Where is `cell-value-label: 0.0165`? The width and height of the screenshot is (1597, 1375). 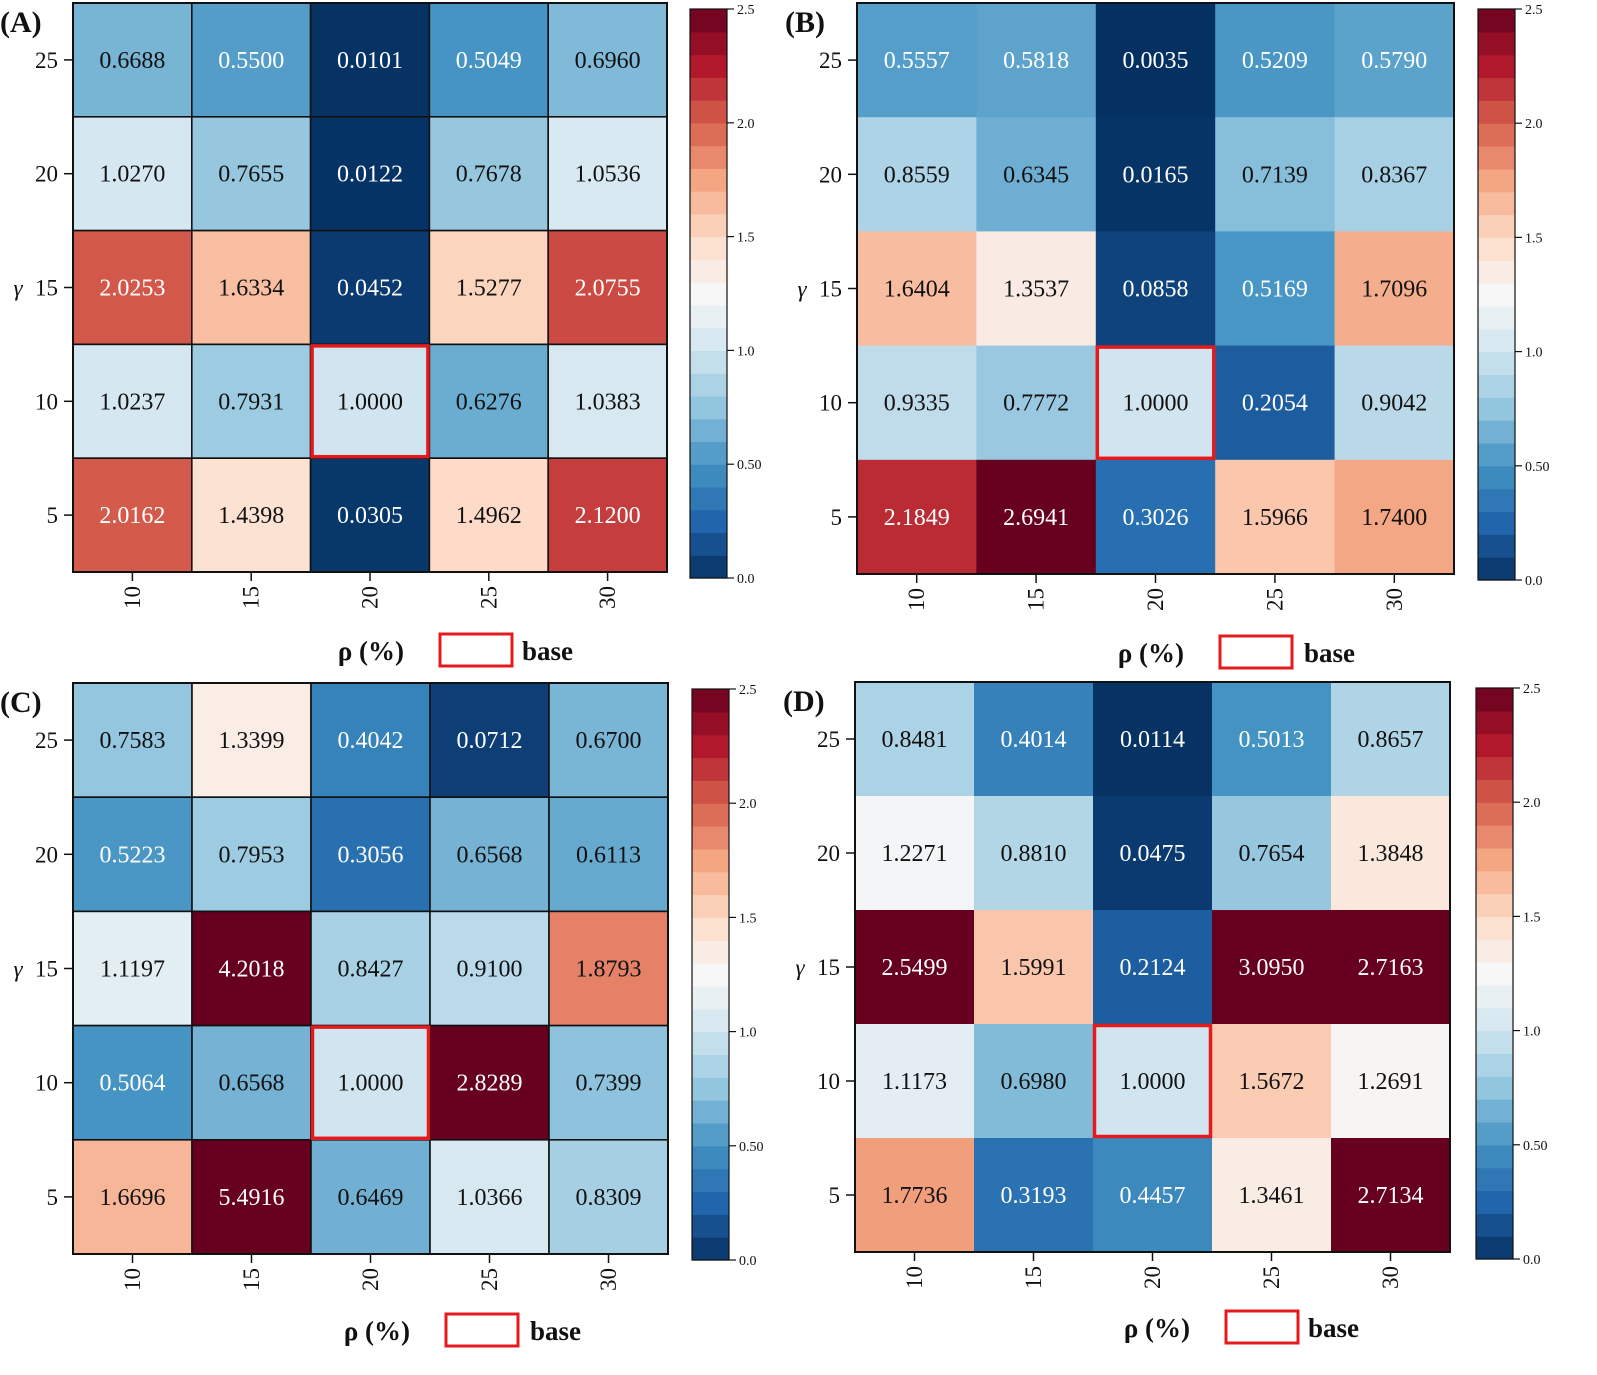
cell-value-label: 0.0165 is located at coordinates (1156, 175).